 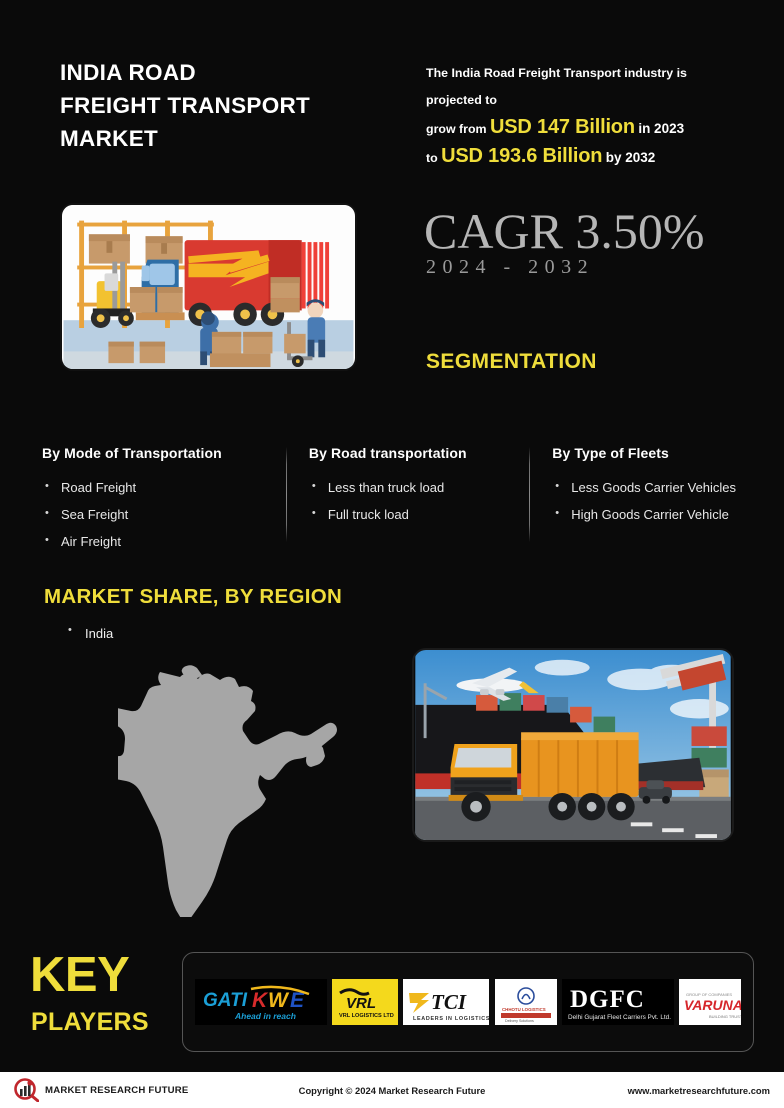 I want to click on projection-value-2023: USD 147 Billion, so click(x=562, y=127).